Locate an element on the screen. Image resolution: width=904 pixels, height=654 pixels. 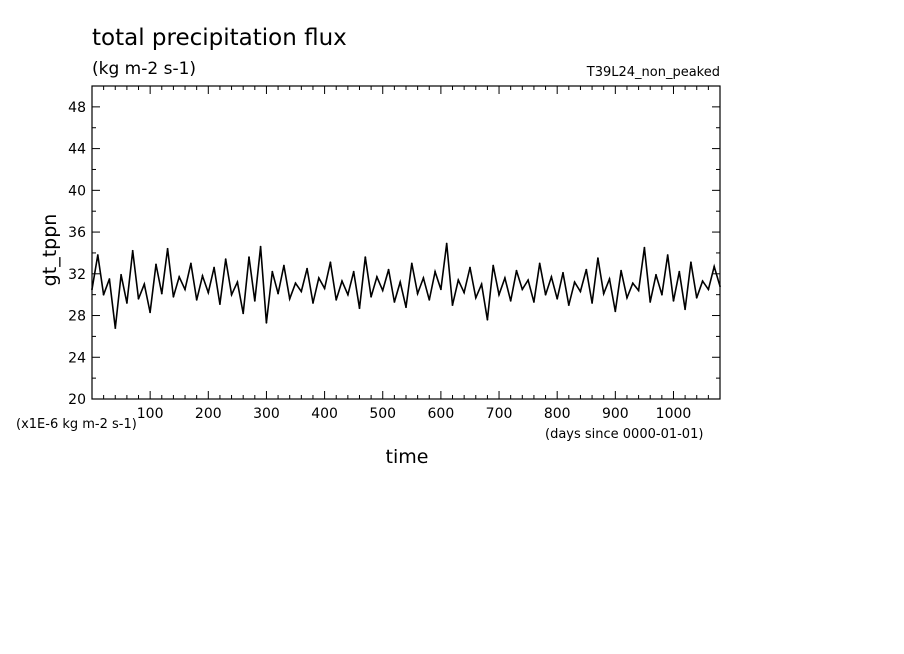
x-tick-label: 400 is located at coordinates (324, 414).